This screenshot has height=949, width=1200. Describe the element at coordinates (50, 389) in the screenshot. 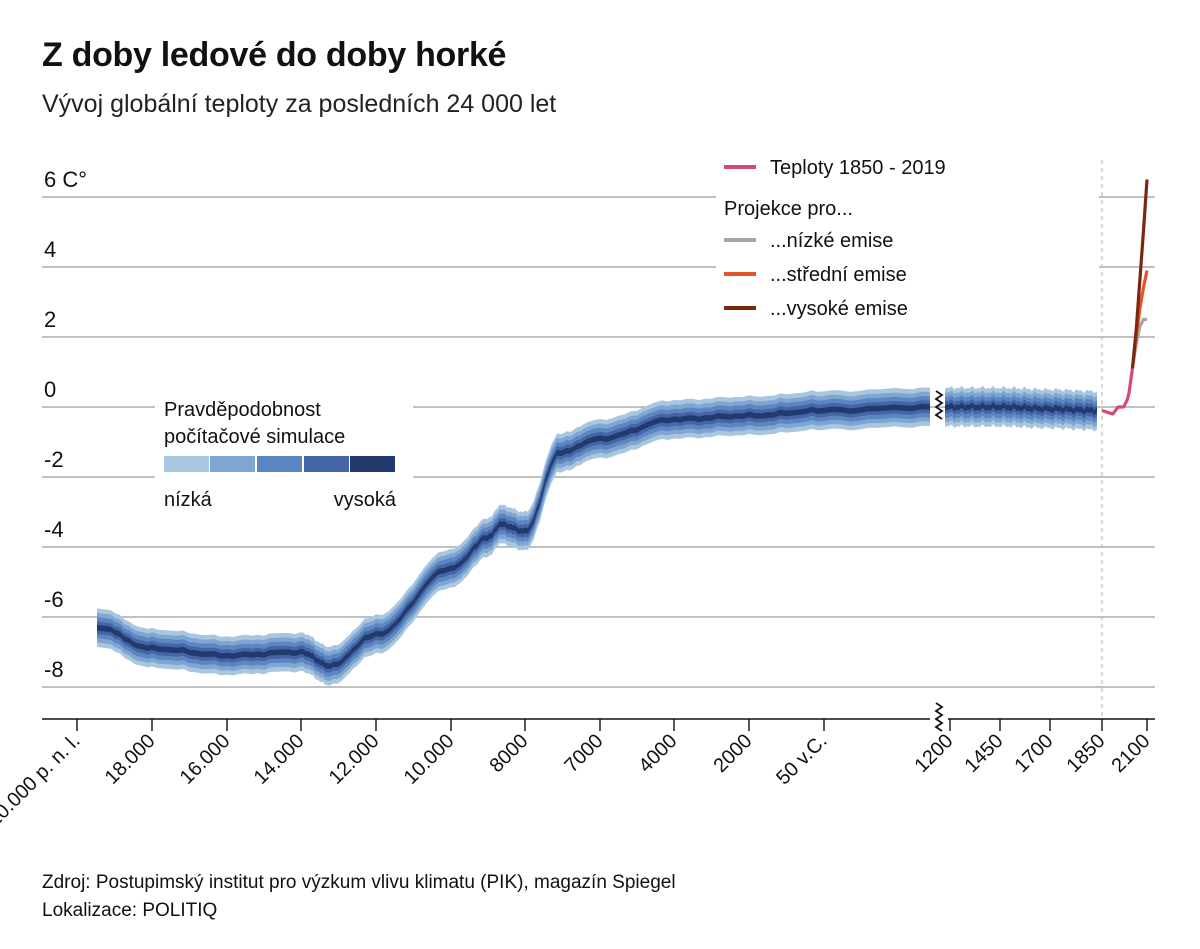

I see `y-tick-label: 0` at that location.